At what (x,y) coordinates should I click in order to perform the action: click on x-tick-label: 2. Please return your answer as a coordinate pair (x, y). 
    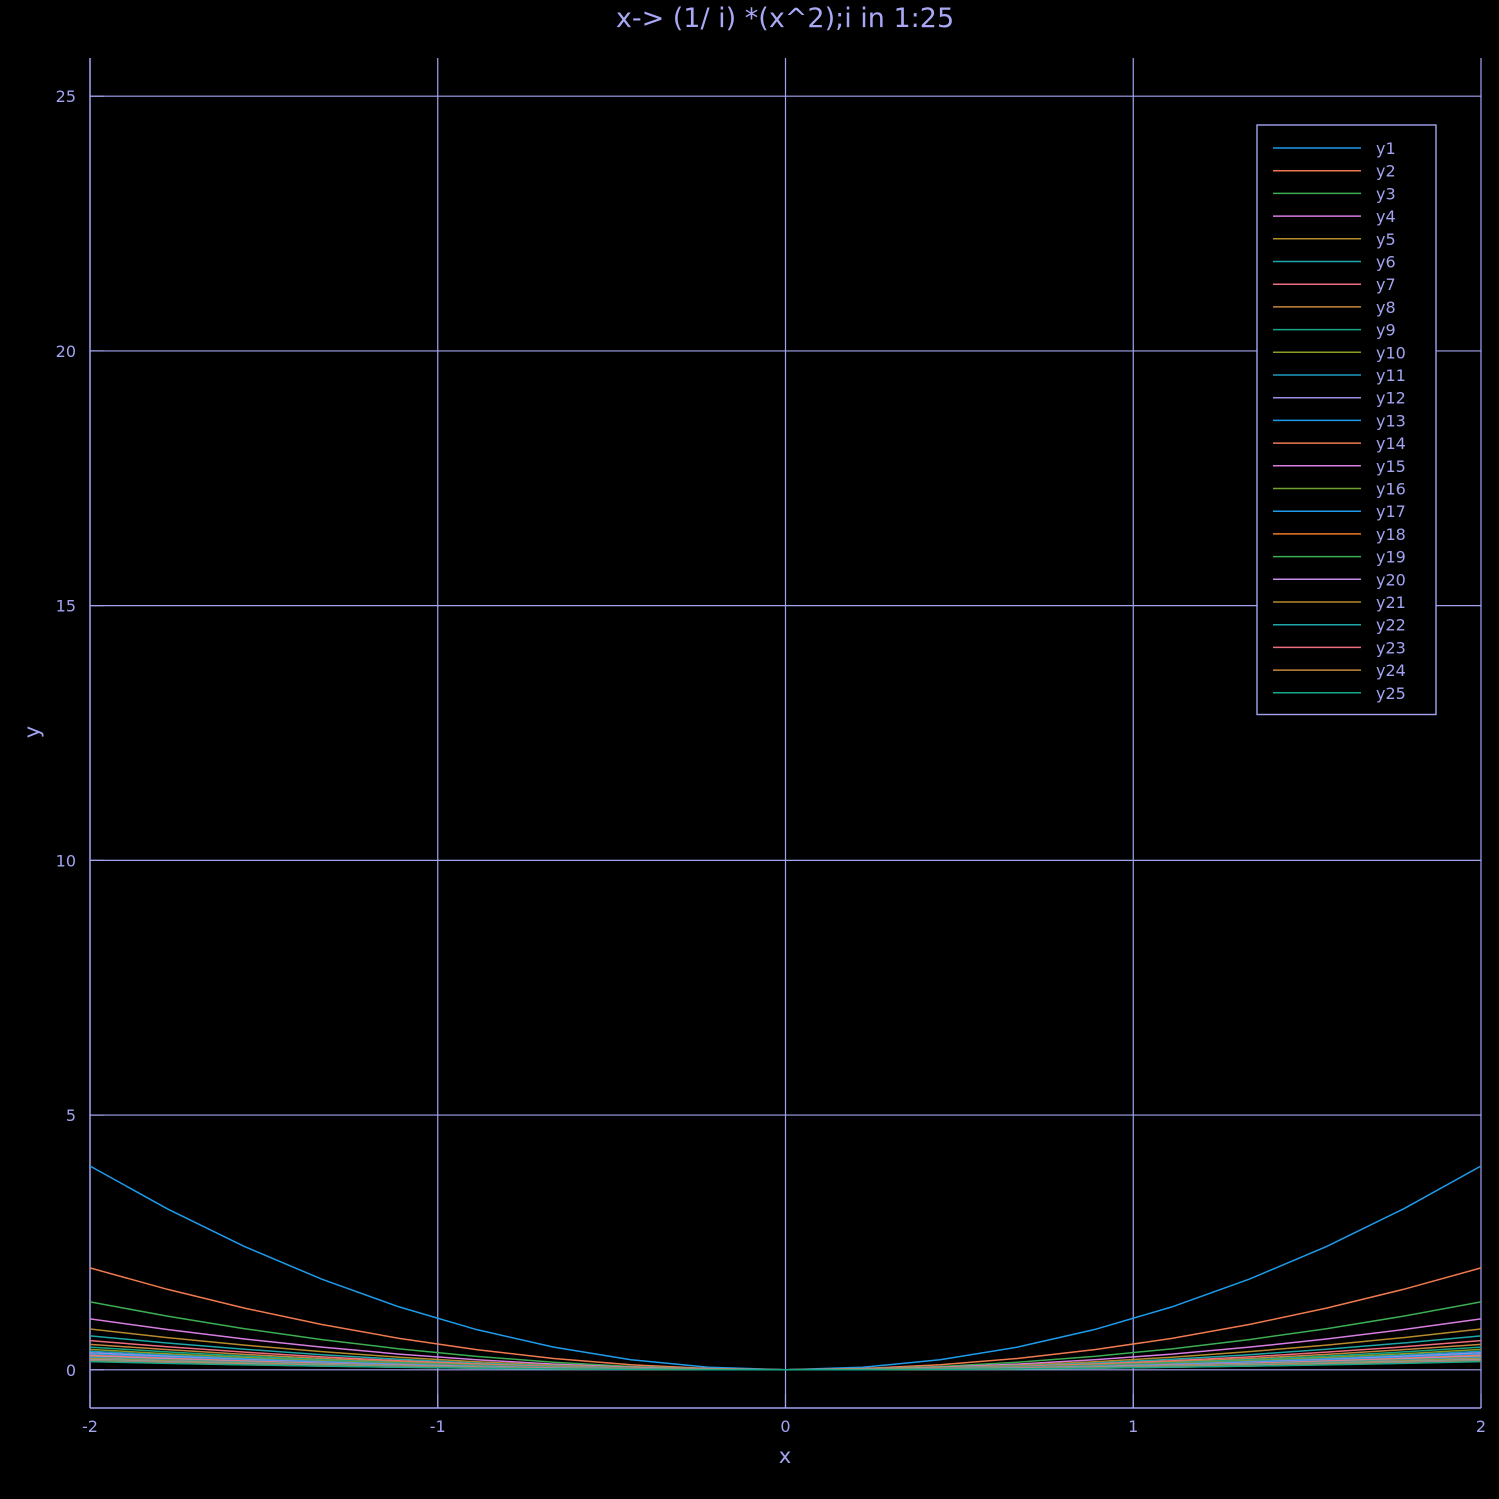
    Looking at the image, I should click on (1481, 1426).